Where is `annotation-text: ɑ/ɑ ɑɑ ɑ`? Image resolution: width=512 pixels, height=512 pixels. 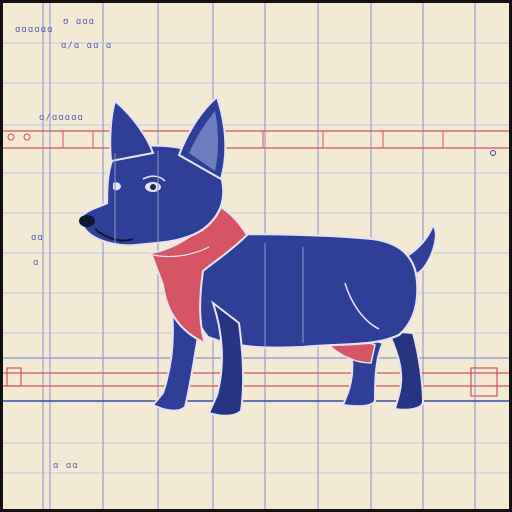 annotation-text: ɑ/ɑ ɑɑ ɑ is located at coordinates (87, 46).